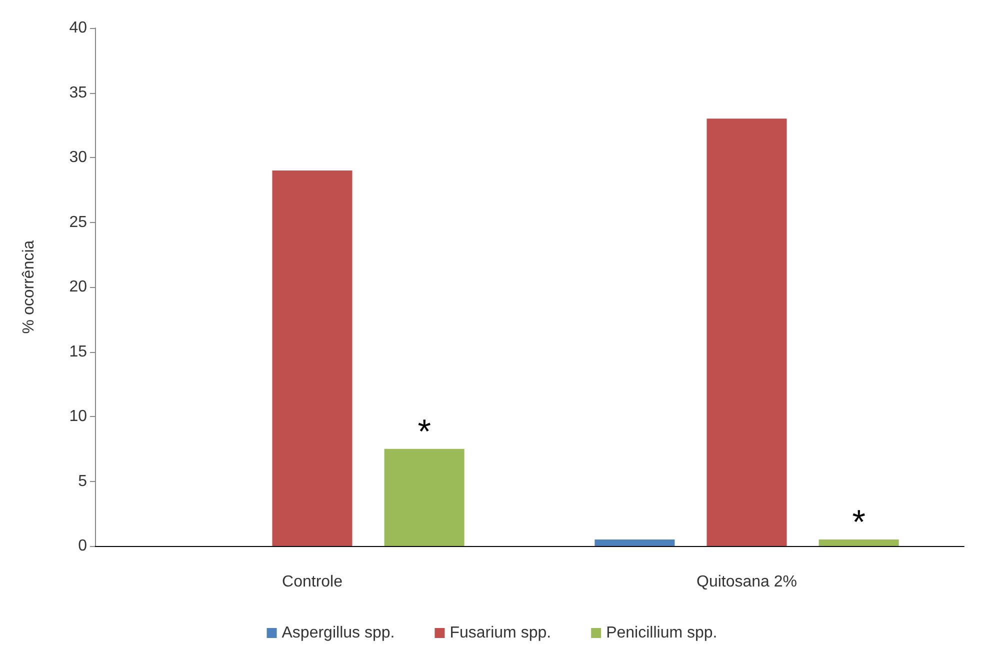  I want to click on legend-label: Penicillium spp., so click(662, 633).